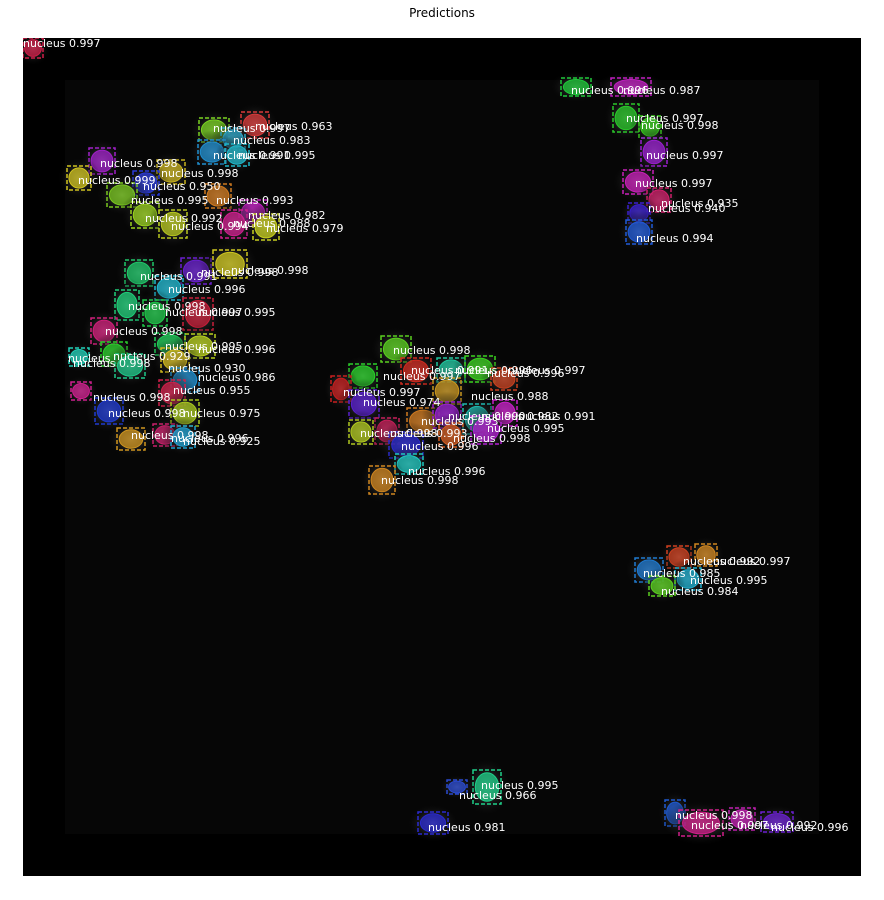 This screenshot has width=884, height=900. I want to click on detection-label: nucleus 0.935, so click(700, 203).